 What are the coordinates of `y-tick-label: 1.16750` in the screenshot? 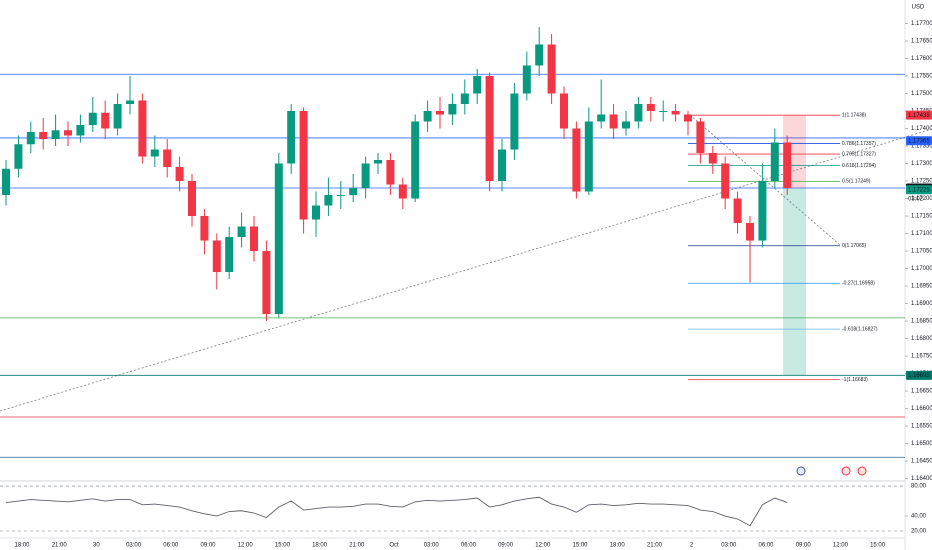 It's located at (921, 357).